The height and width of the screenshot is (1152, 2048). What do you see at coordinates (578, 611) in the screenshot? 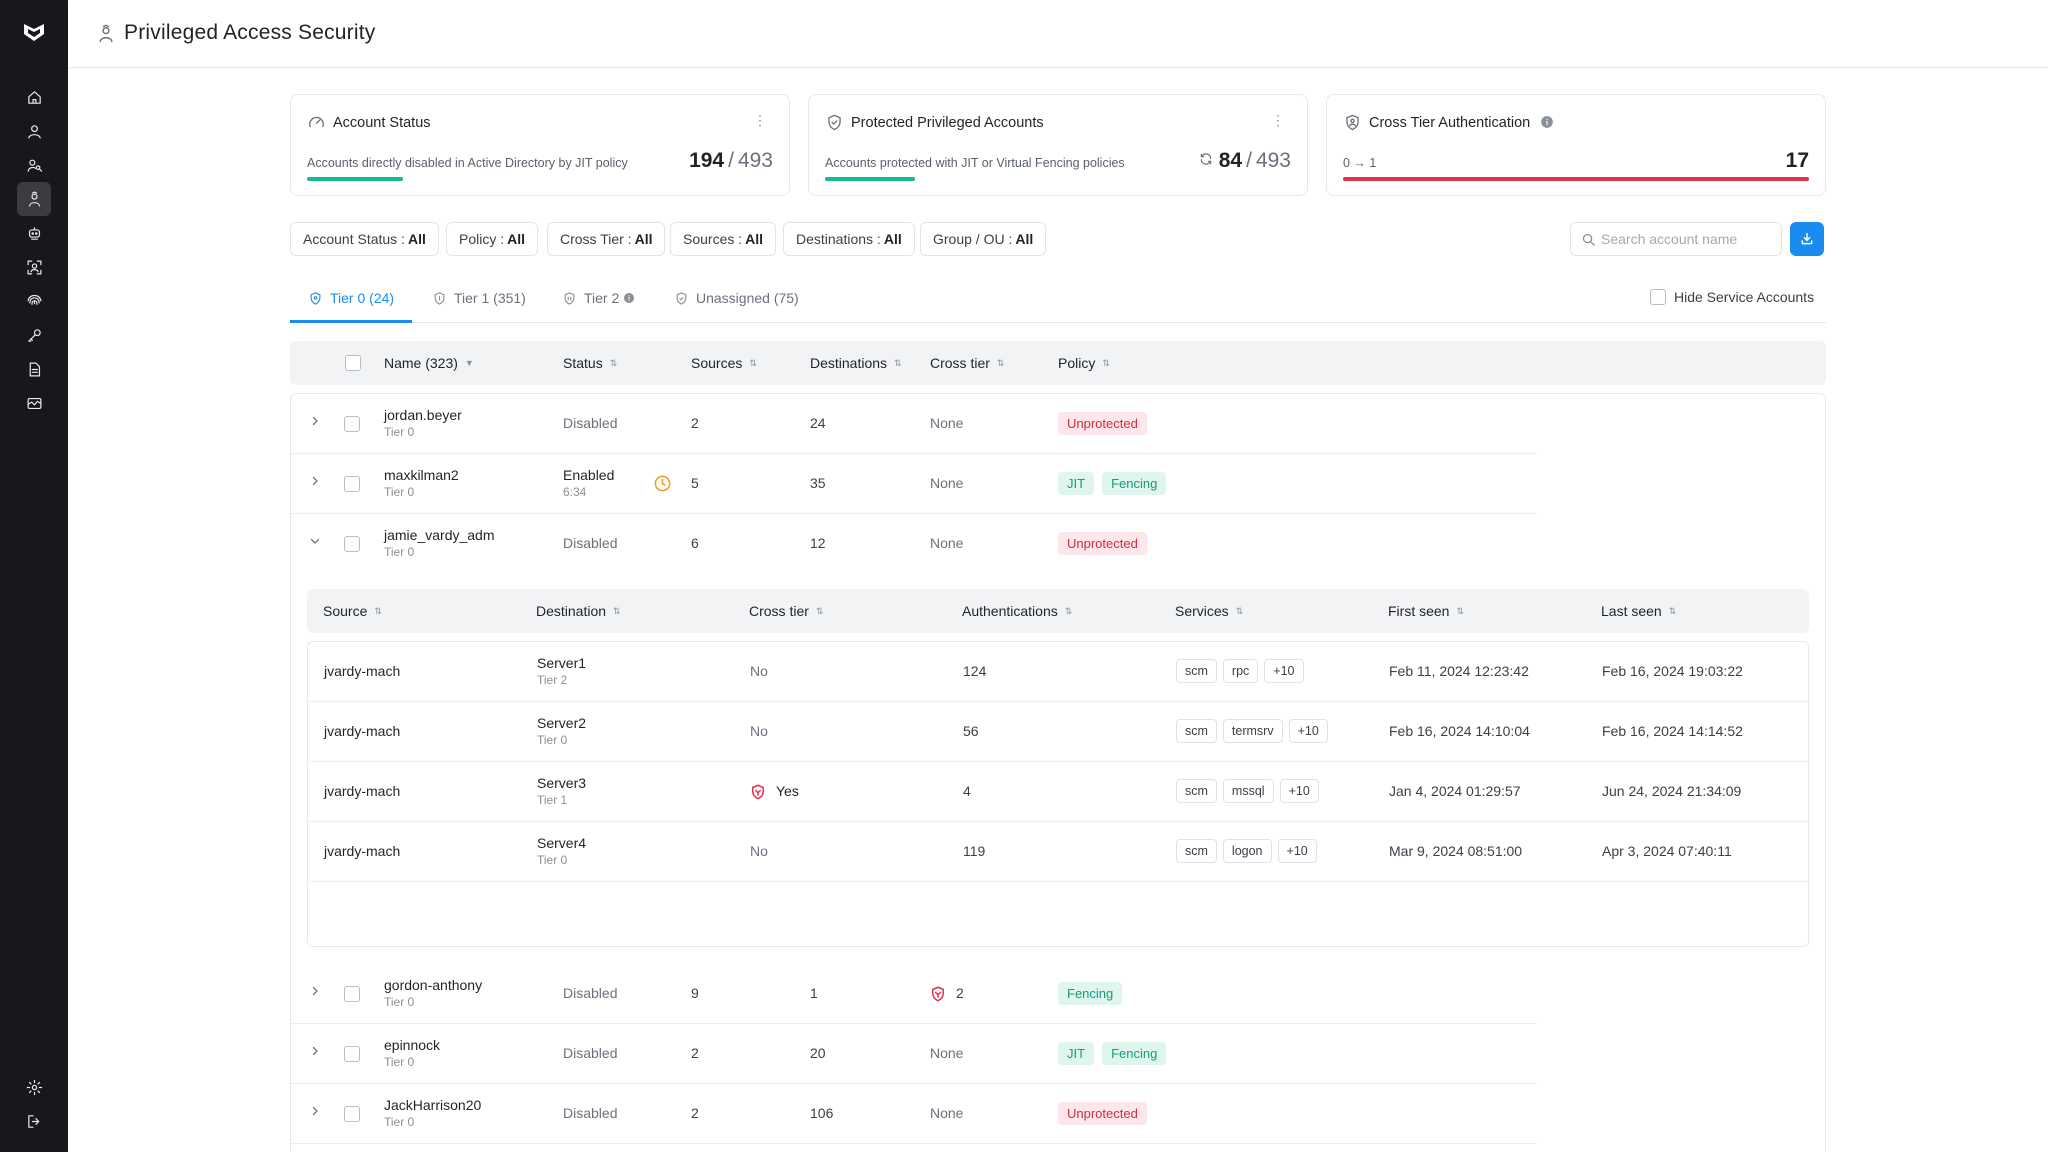
I see `column-header-destination: Destination ⇅` at bounding box center [578, 611].